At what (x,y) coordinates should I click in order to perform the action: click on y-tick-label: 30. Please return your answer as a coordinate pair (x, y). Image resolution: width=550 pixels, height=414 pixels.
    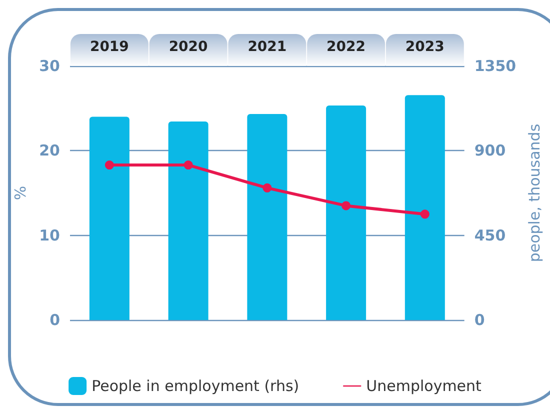
    Looking at the image, I should click on (49, 66).